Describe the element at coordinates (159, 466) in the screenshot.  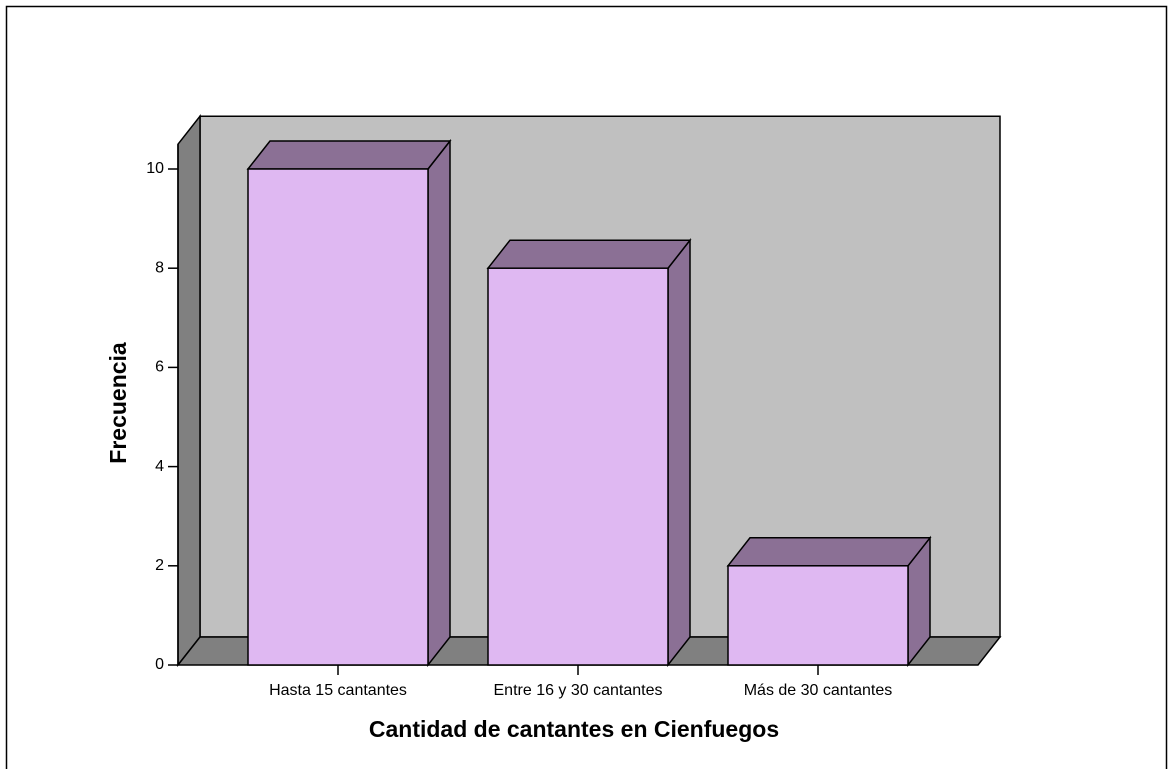
I see `y-tick-label: 4` at that location.